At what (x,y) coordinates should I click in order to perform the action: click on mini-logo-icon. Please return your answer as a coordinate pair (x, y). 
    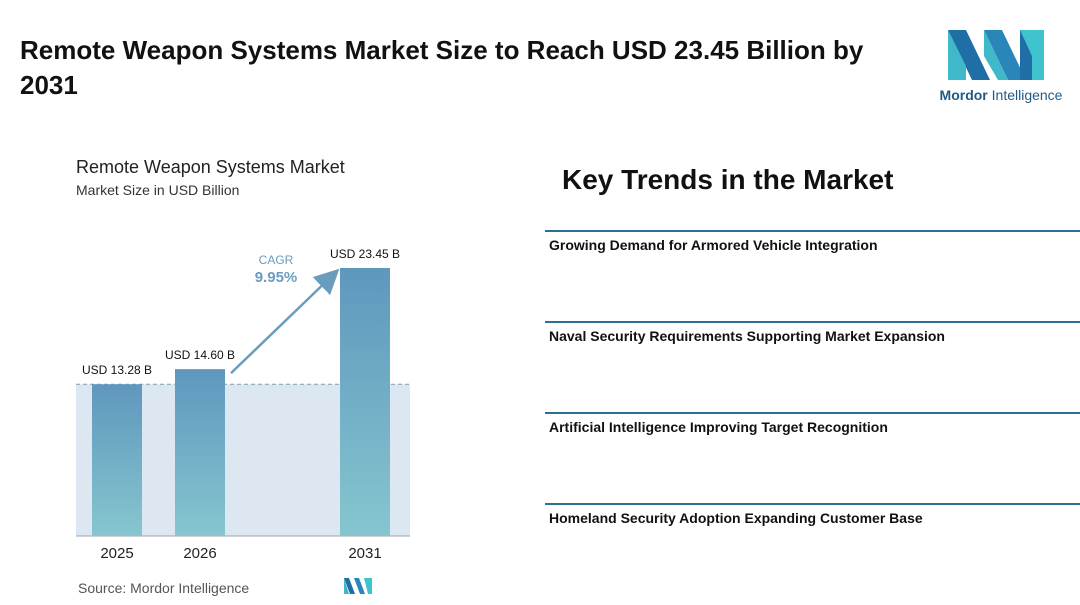
    Looking at the image, I should click on (358, 586).